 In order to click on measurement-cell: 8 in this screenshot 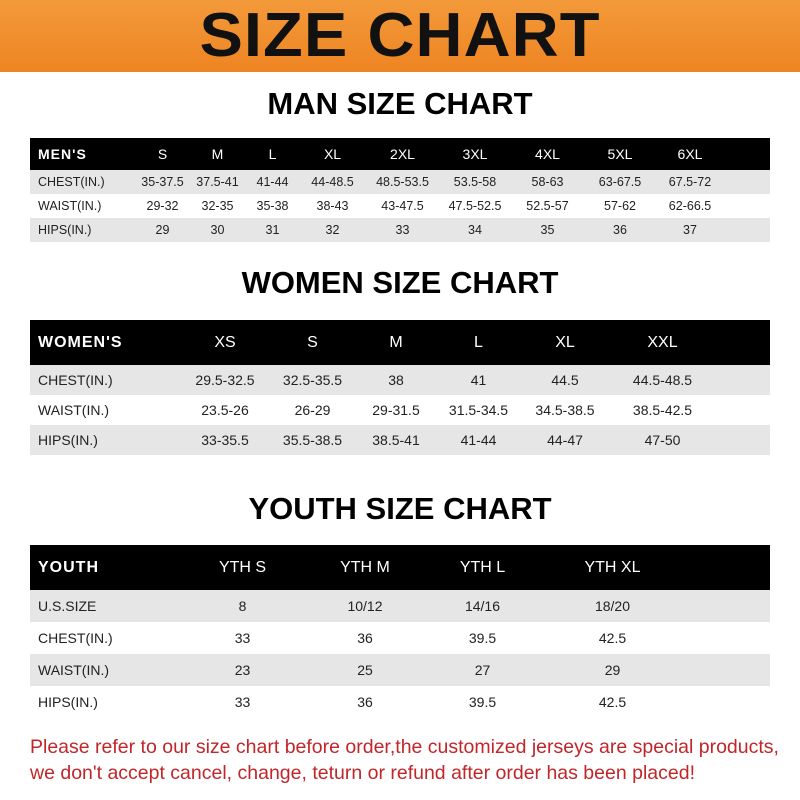, I will do `click(242, 606)`.